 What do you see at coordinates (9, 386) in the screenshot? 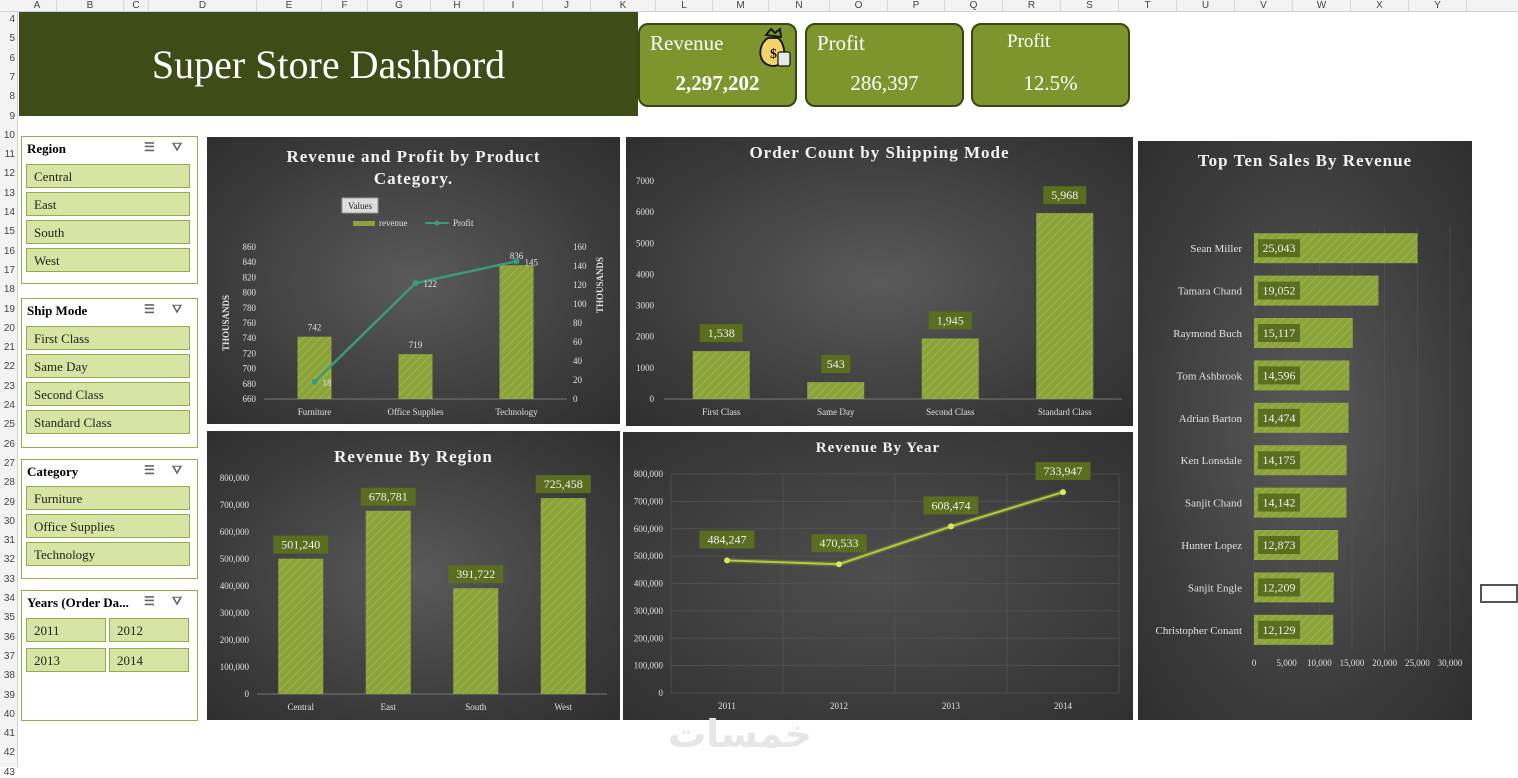
I see `row-header-cell: 23` at bounding box center [9, 386].